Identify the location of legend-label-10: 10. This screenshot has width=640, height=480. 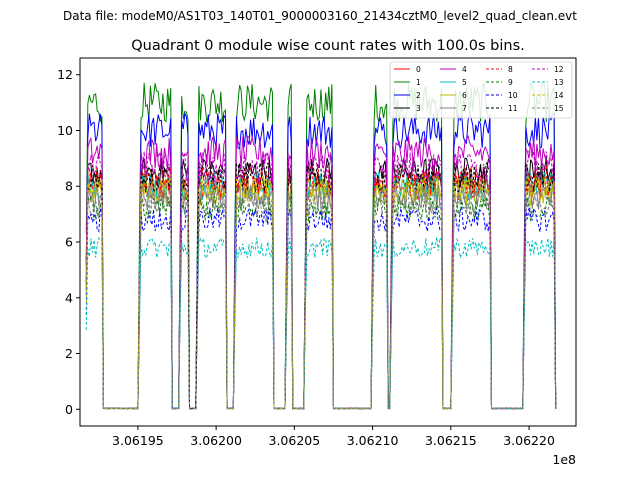
(513, 95).